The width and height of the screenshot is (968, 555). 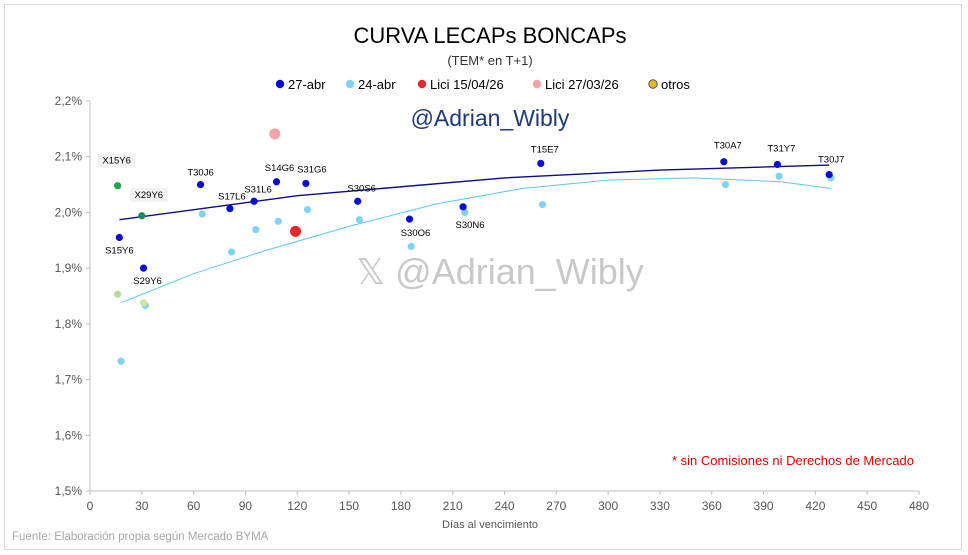 I want to click on point-label: X15Y6, so click(x=116, y=161).